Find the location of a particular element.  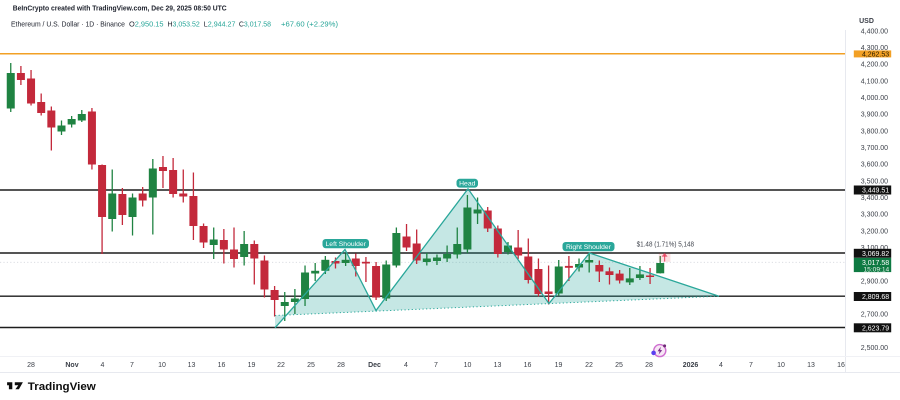

svg-text: 4,300.00 is located at coordinates (874, 48).